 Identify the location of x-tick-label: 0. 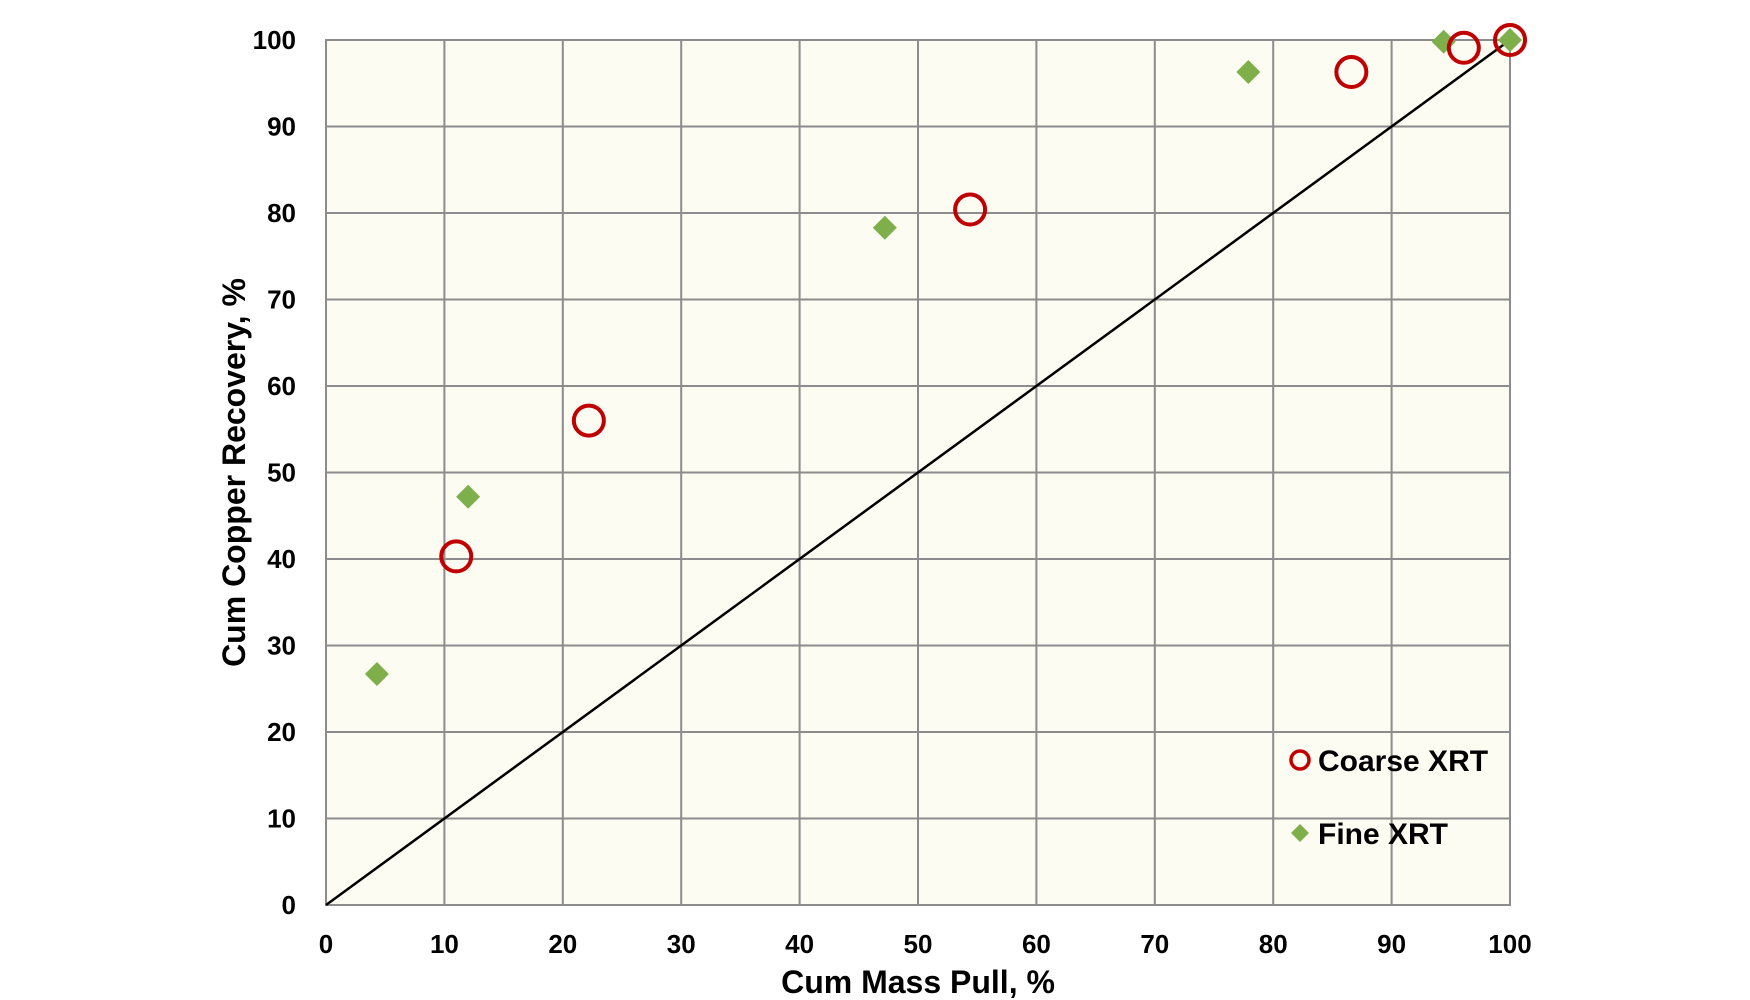
(326, 944).